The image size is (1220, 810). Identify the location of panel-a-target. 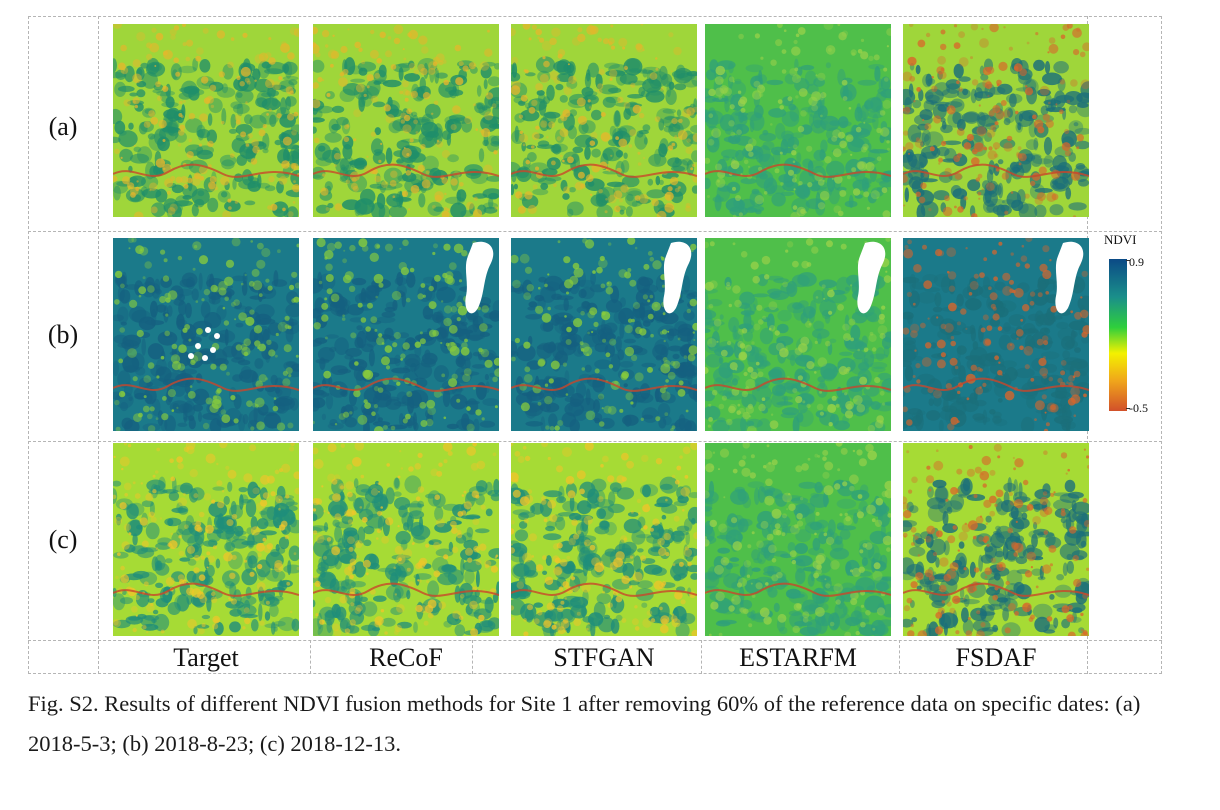
(206, 120).